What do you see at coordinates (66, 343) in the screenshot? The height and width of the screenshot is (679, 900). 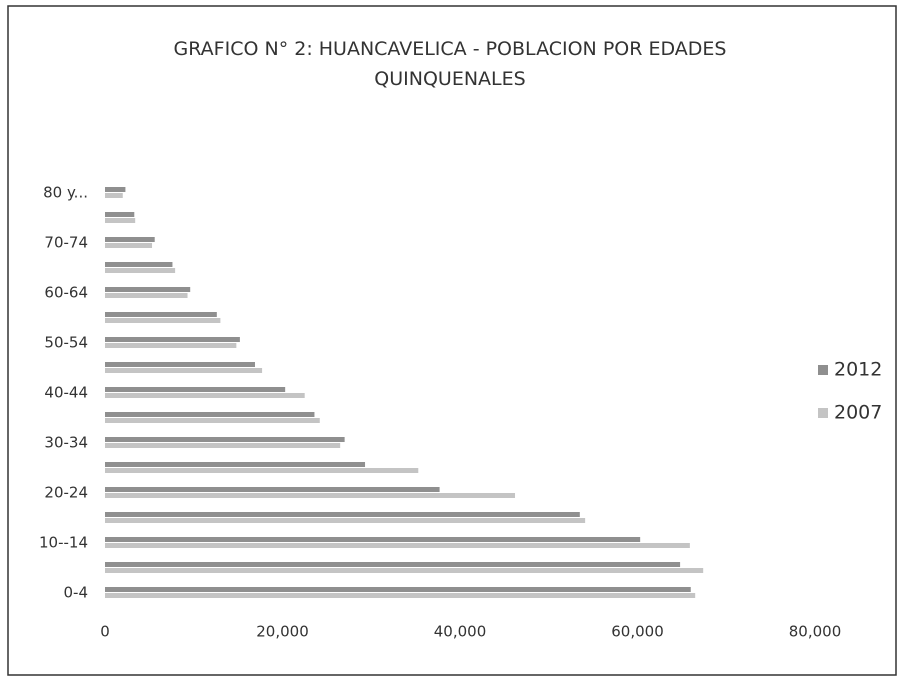 I see `y-tick-label: 50-54` at bounding box center [66, 343].